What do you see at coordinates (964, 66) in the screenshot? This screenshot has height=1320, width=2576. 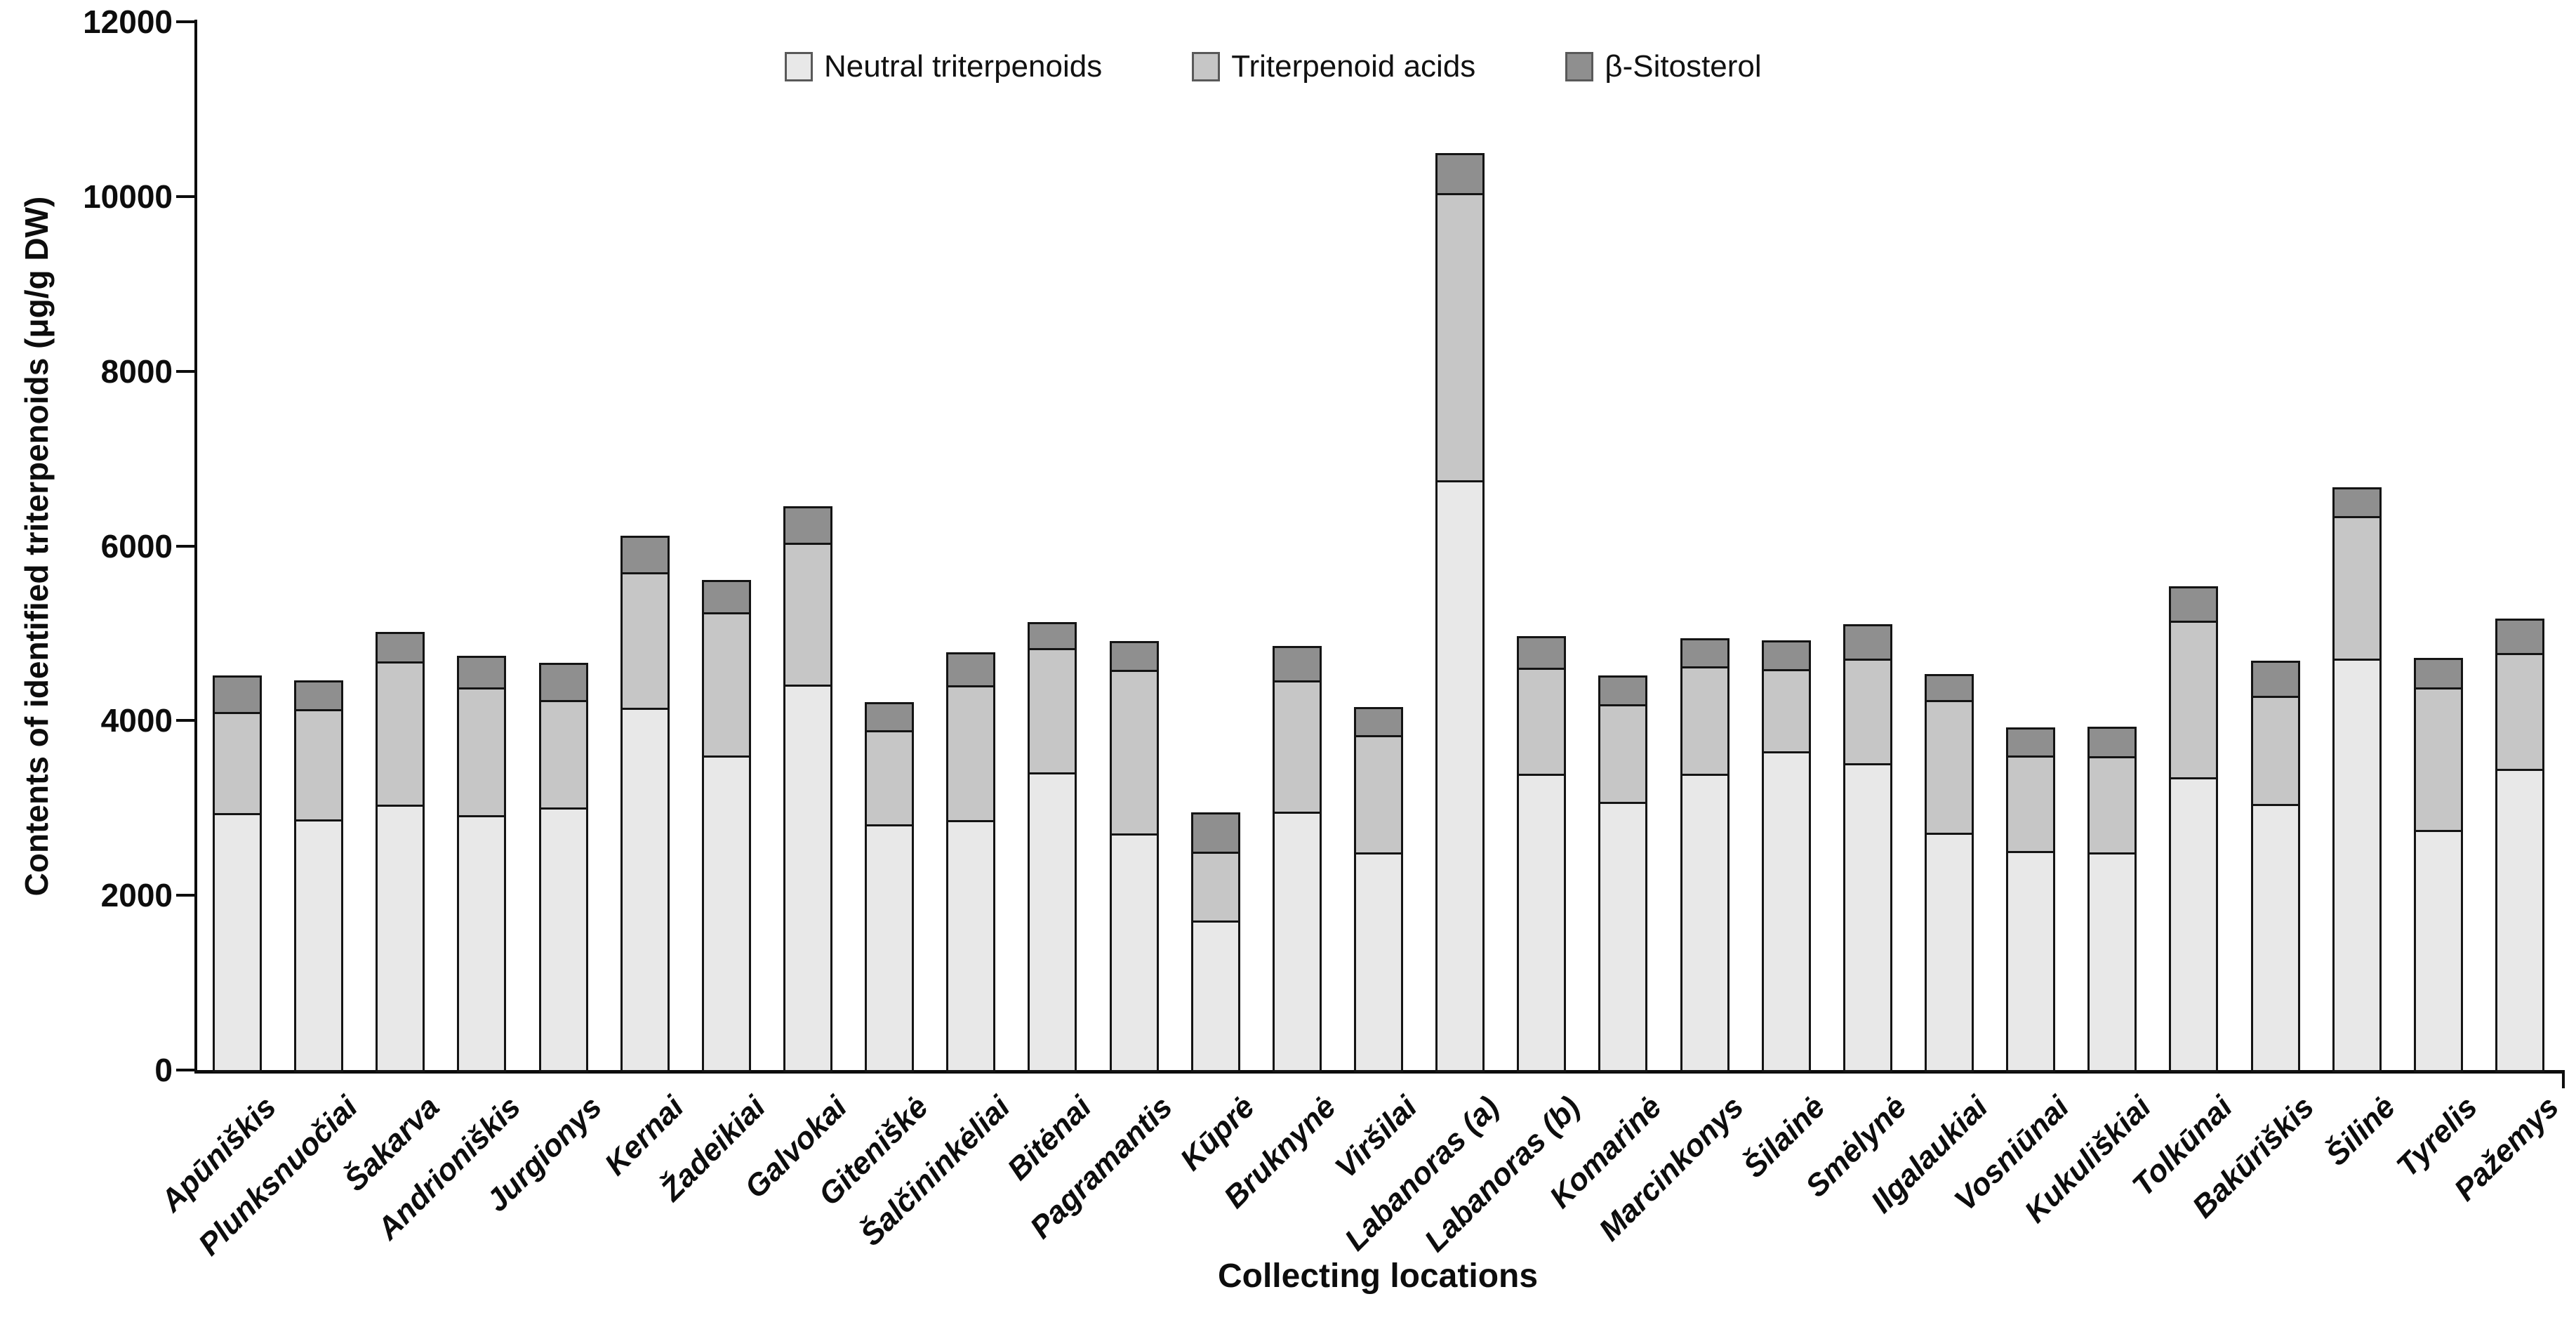 I see `legend-label: Neutral triterpenoids` at bounding box center [964, 66].